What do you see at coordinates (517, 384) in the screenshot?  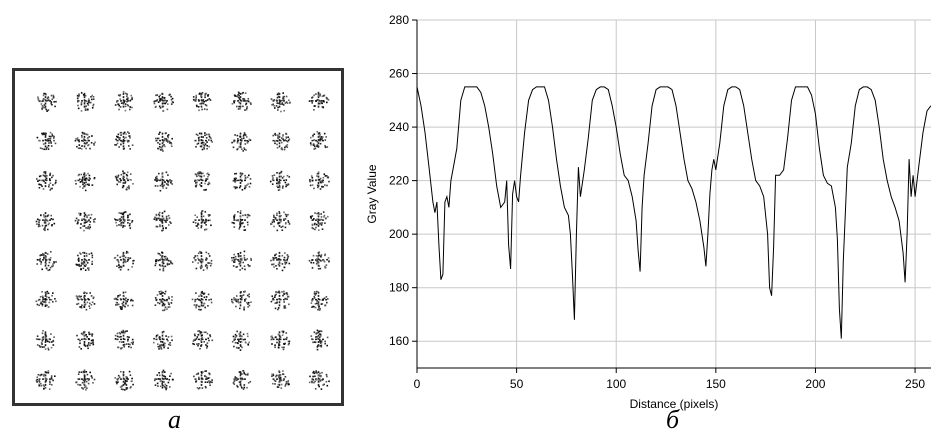 I see `x-tick-label: 50` at bounding box center [517, 384].